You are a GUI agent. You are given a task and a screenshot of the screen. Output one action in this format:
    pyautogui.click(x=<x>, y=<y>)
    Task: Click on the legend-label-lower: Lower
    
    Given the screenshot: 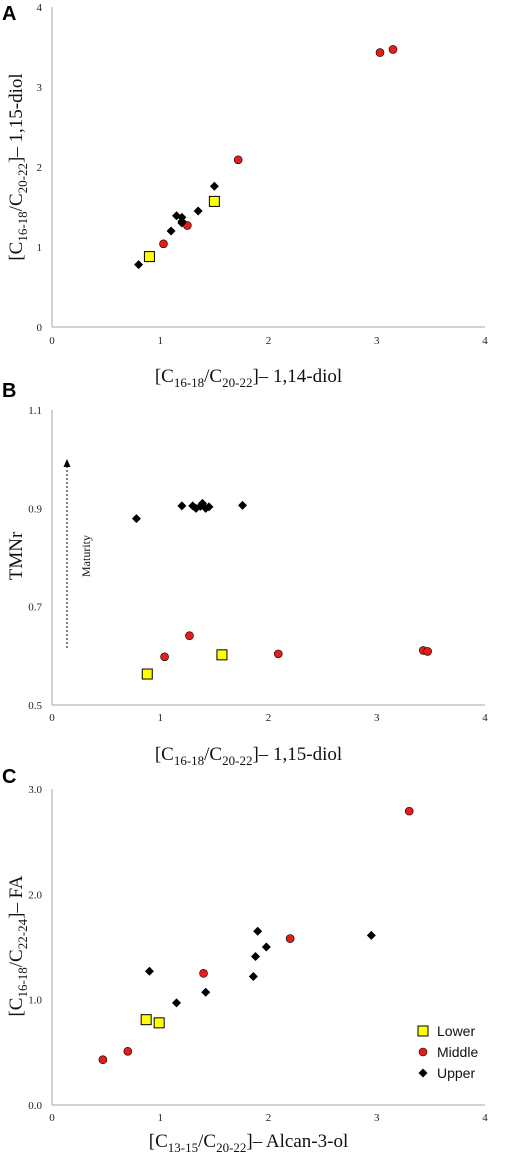 What is the action you would take?
    pyautogui.click(x=456, y=1031)
    